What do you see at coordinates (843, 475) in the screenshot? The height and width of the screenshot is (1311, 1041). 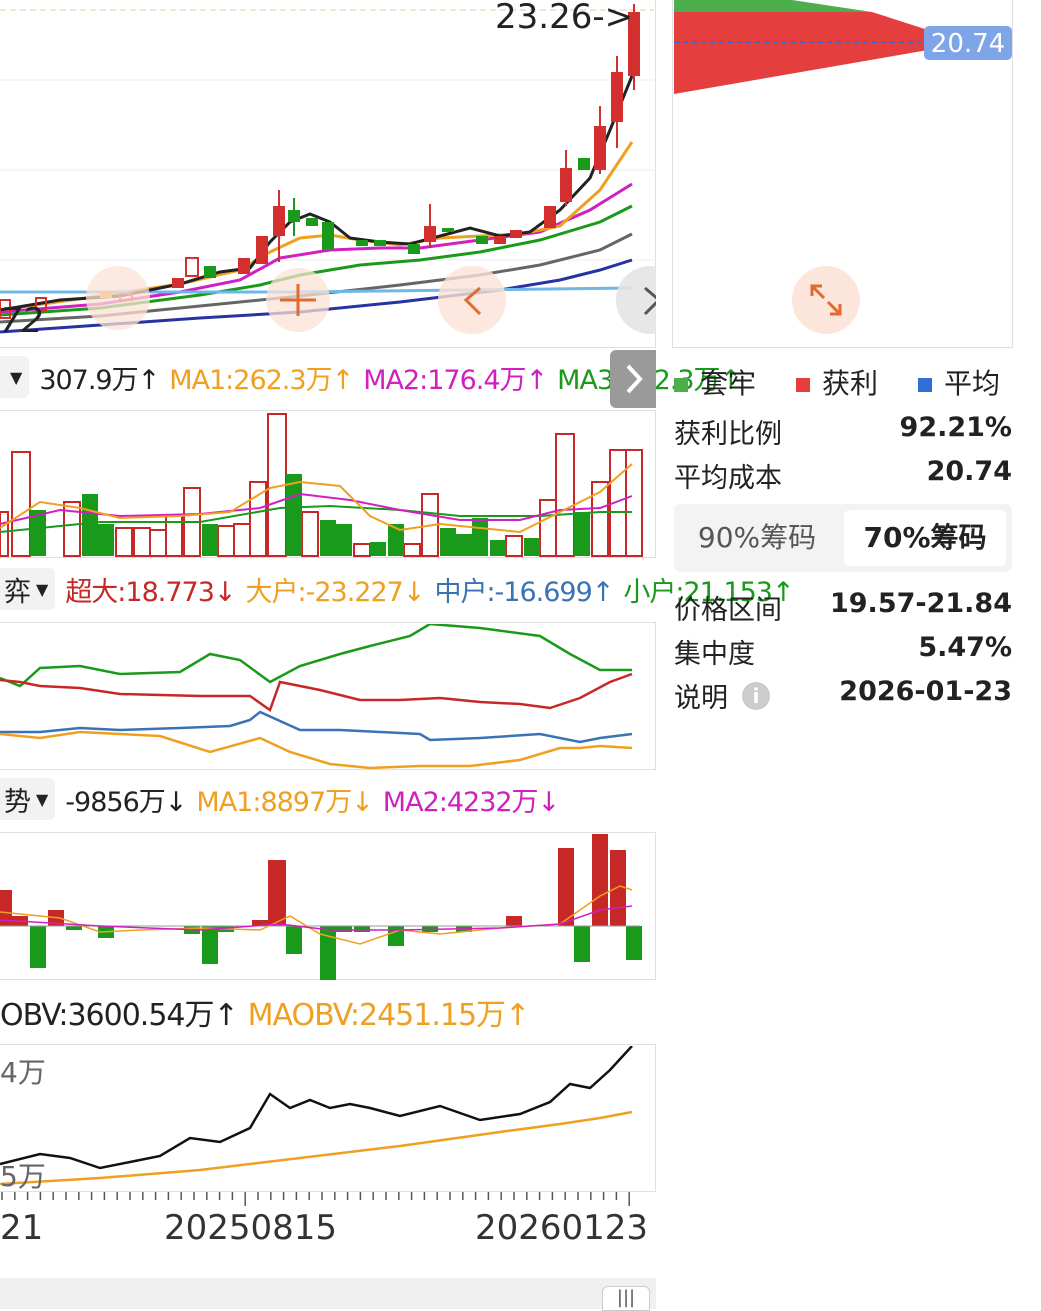 I see `avg-cost-row: 平均成本 20.74` at bounding box center [843, 475].